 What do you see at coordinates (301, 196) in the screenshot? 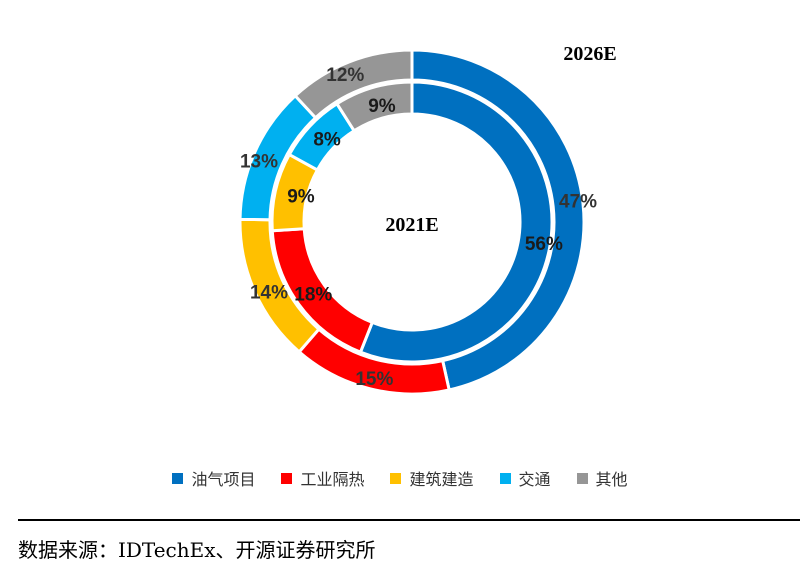
I see `inner-slice-label-2: 9%` at bounding box center [301, 196].